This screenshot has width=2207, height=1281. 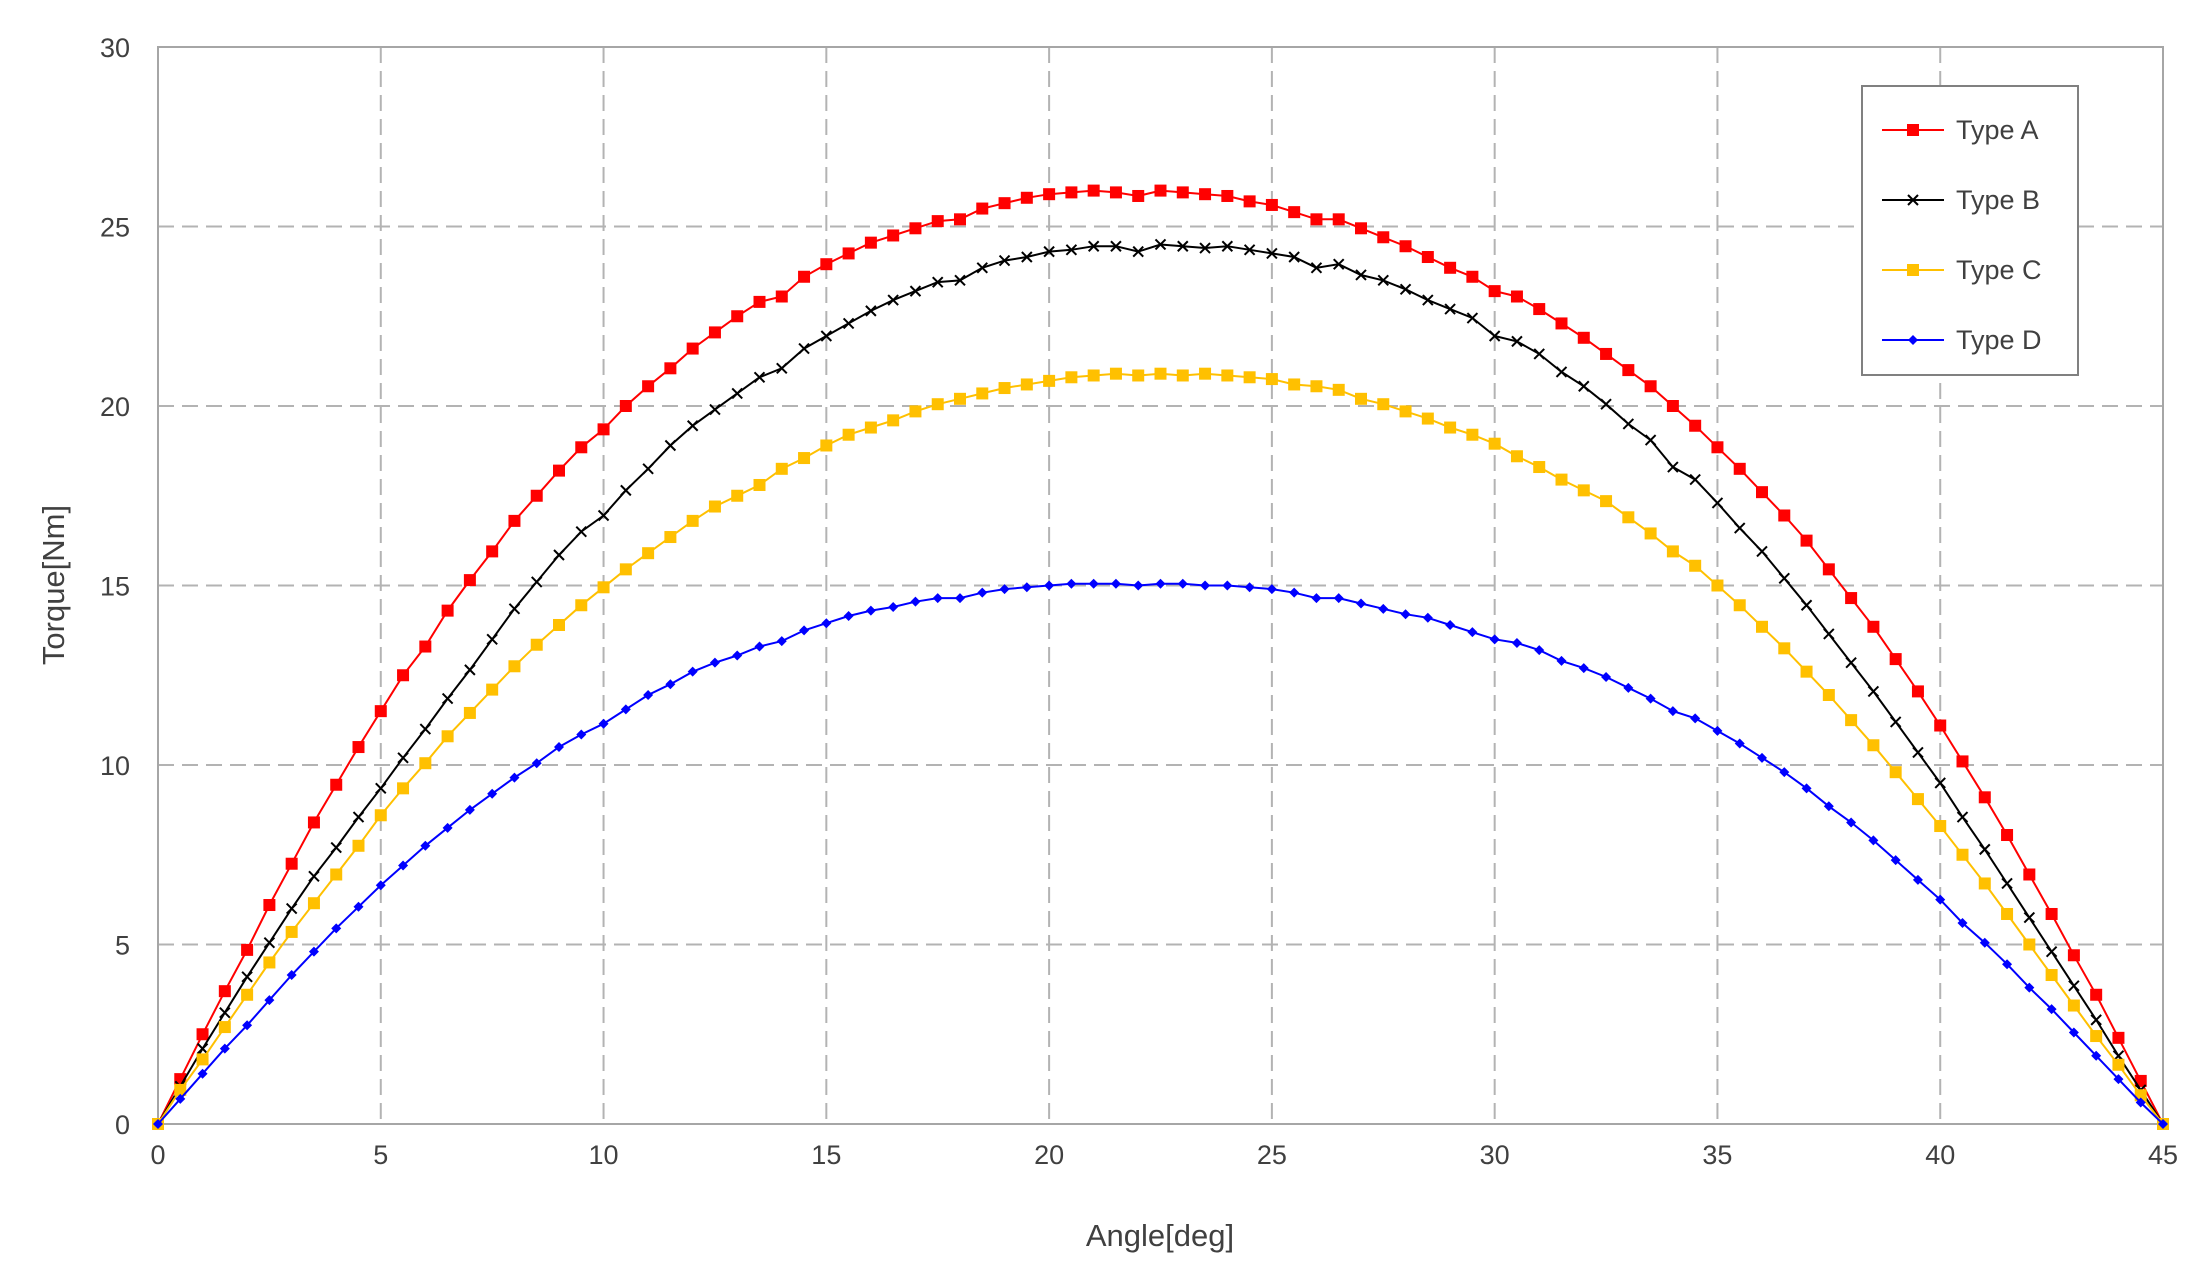 What do you see at coordinates (1998, 200) in the screenshot?
I see `legend-label: Type B` at bounding box center [1998, 200].